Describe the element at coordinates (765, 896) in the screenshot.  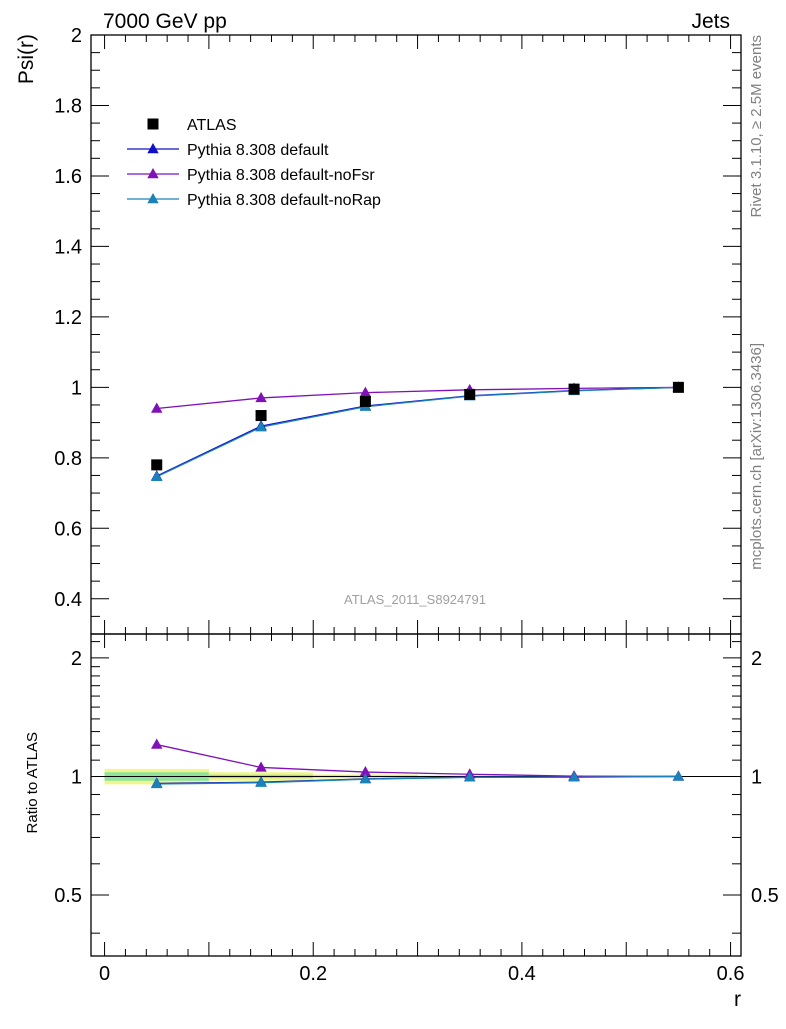
I see `ratio-y-tick-label-right: 0.5` at that location.